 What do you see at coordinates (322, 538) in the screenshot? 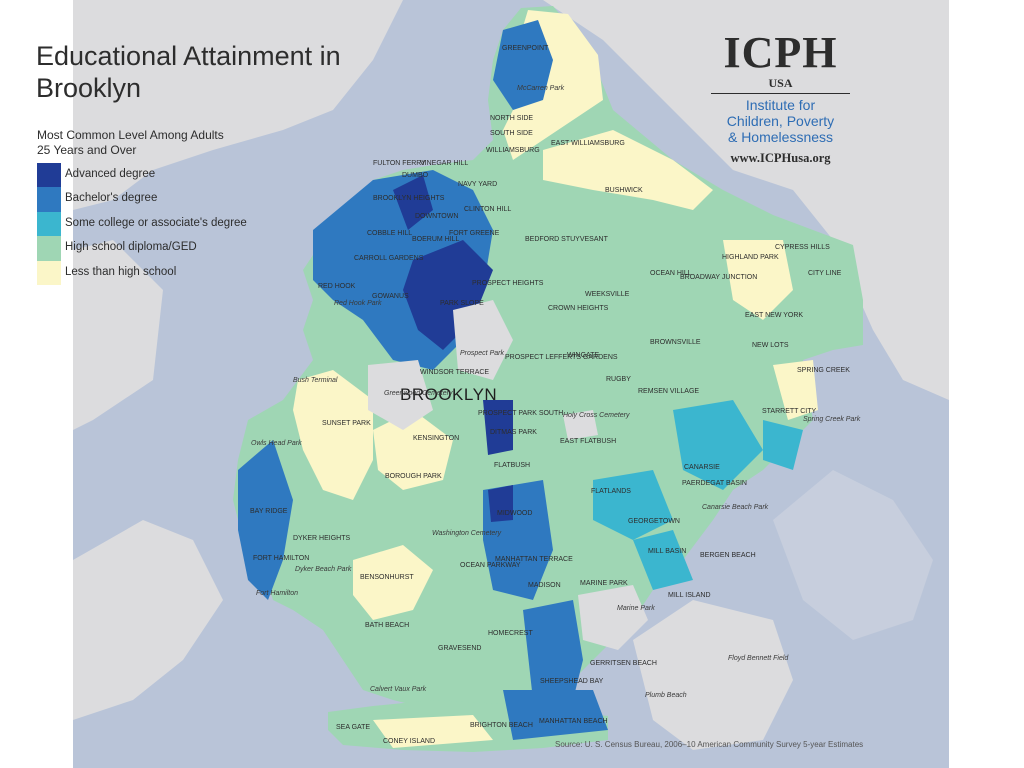
I see `neighborhood-label: DYKER HEIGHTS` at bounding box center [322, 538].